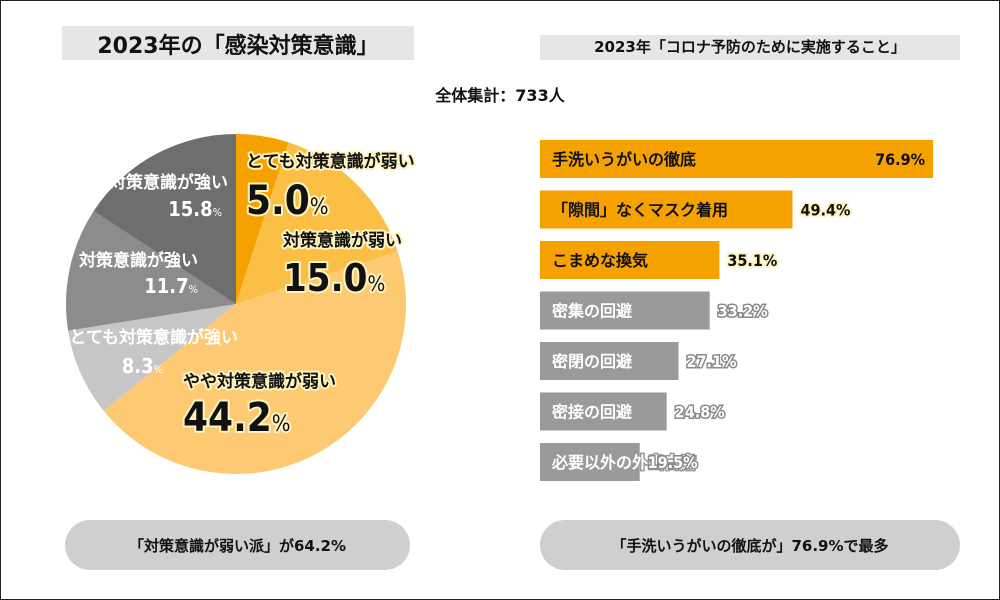 The image size is (1000, 600). Describe the element at coordinates (591, 412) in the screenshot. I see `bar-category-label: 密接の回避` at that location.